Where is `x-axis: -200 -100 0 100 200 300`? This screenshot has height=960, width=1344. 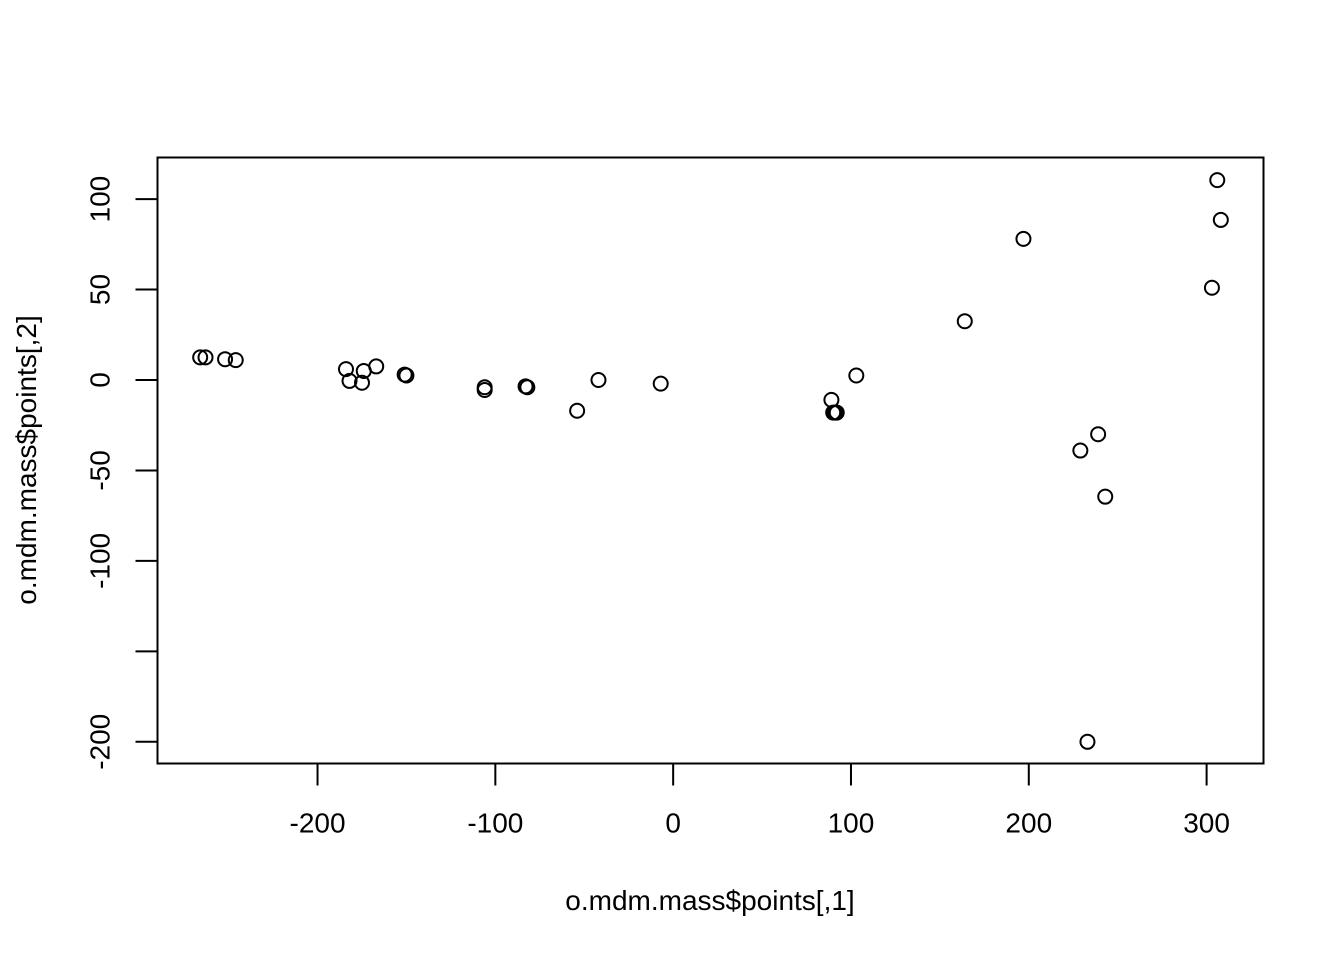
x-axis: -200 -100 0 100 200 300 is located at coordinates (760, 800).